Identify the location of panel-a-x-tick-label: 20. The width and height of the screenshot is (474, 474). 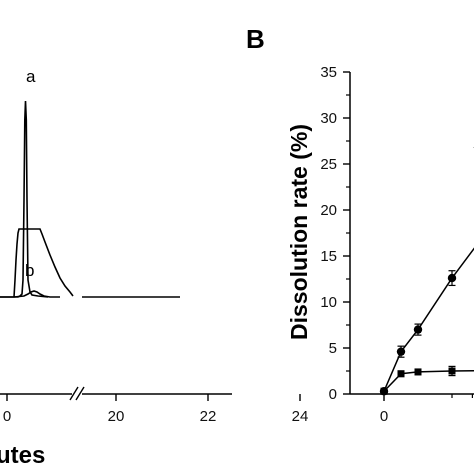
(116, 416).